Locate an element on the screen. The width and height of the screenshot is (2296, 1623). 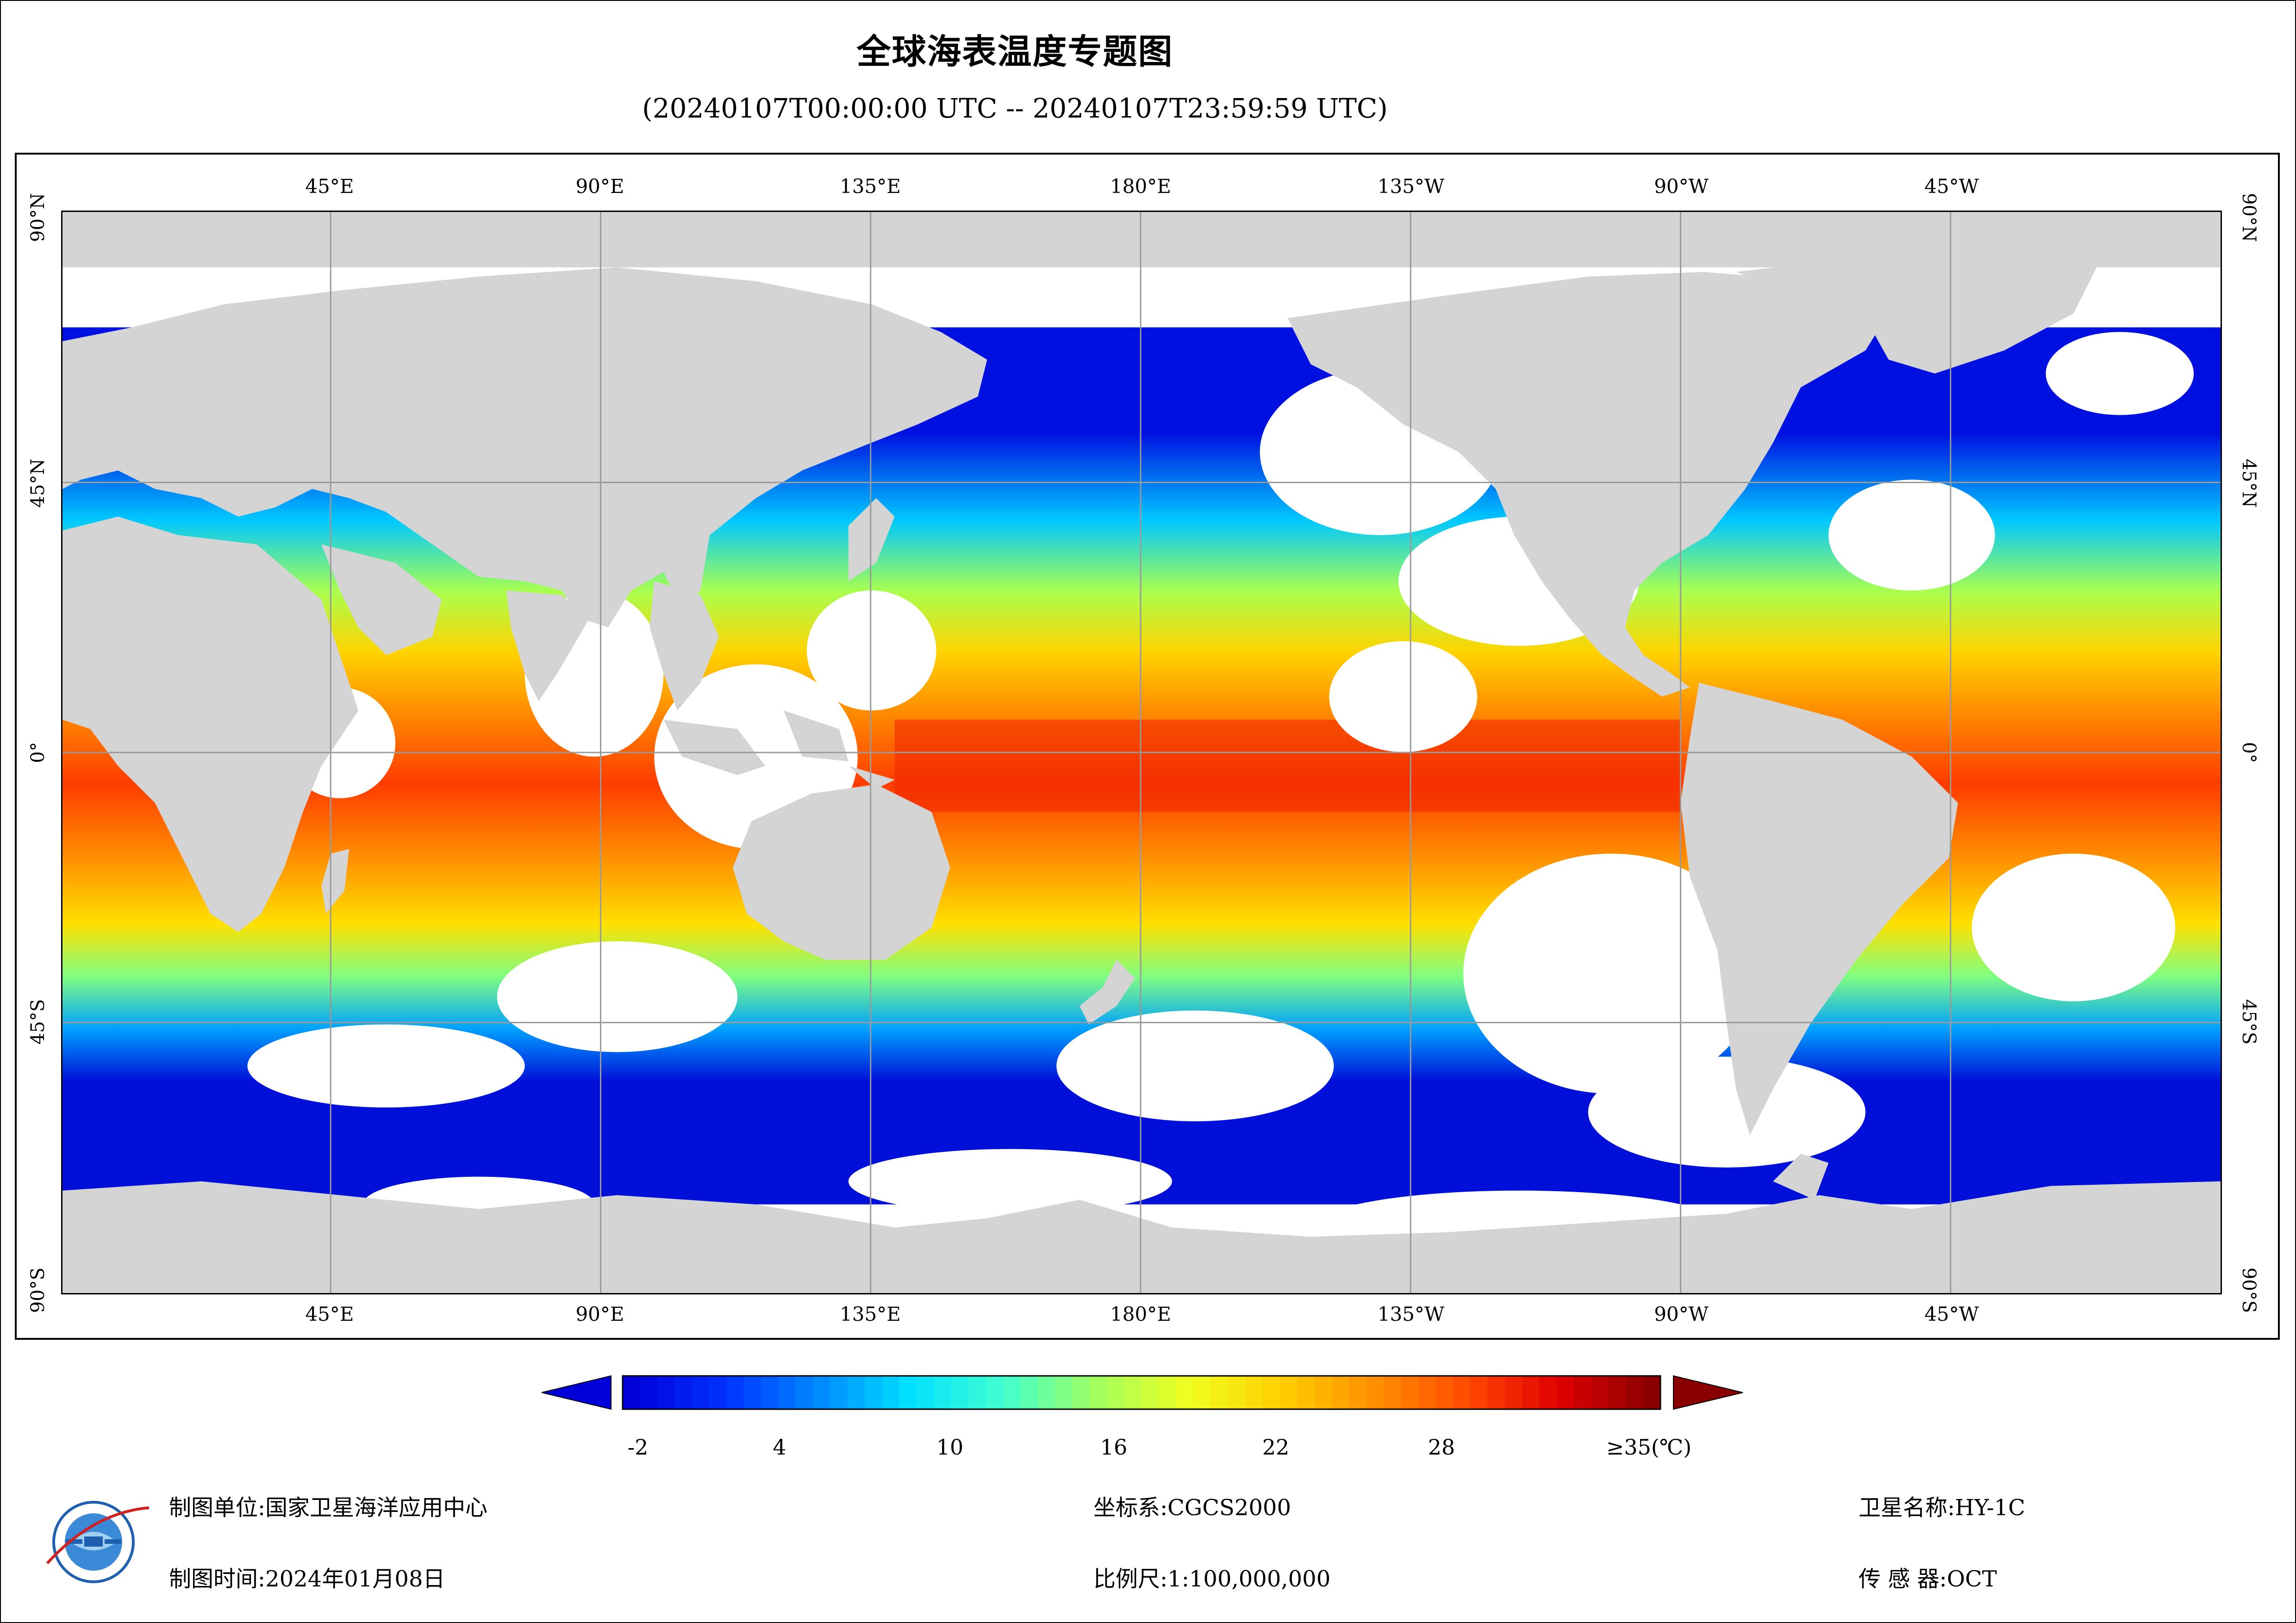
map-title: 全球海表温度专题图 is located at coordinates (1014, 52).